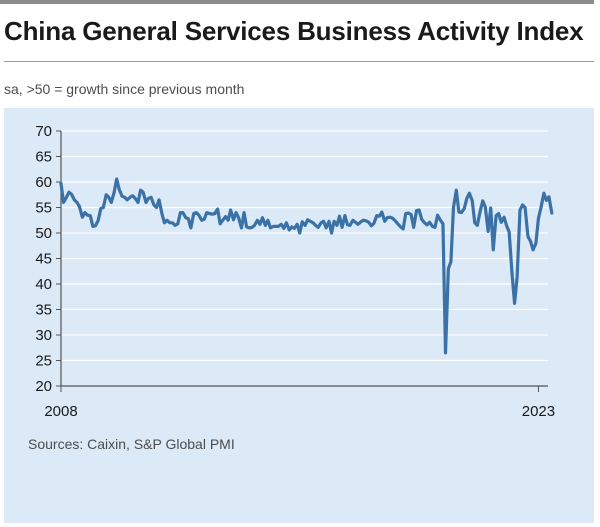  Describe the element at coordinates (299, 402) in the screenshot. I see `x-axis: 2008 2023` at that location.